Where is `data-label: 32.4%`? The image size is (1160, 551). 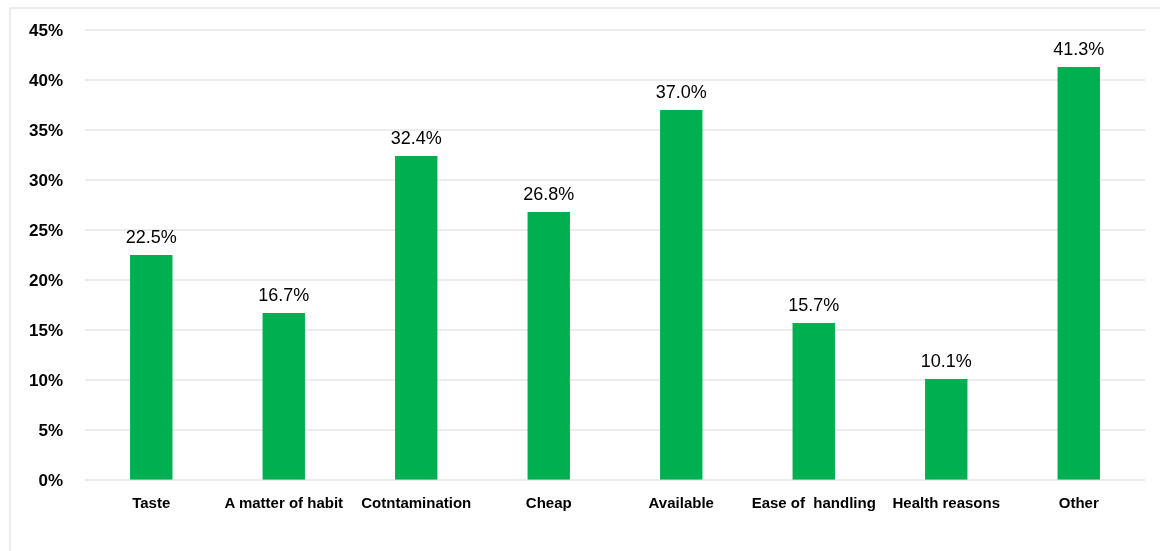
data-label: 32.4% is located at coordinates (416, 138).